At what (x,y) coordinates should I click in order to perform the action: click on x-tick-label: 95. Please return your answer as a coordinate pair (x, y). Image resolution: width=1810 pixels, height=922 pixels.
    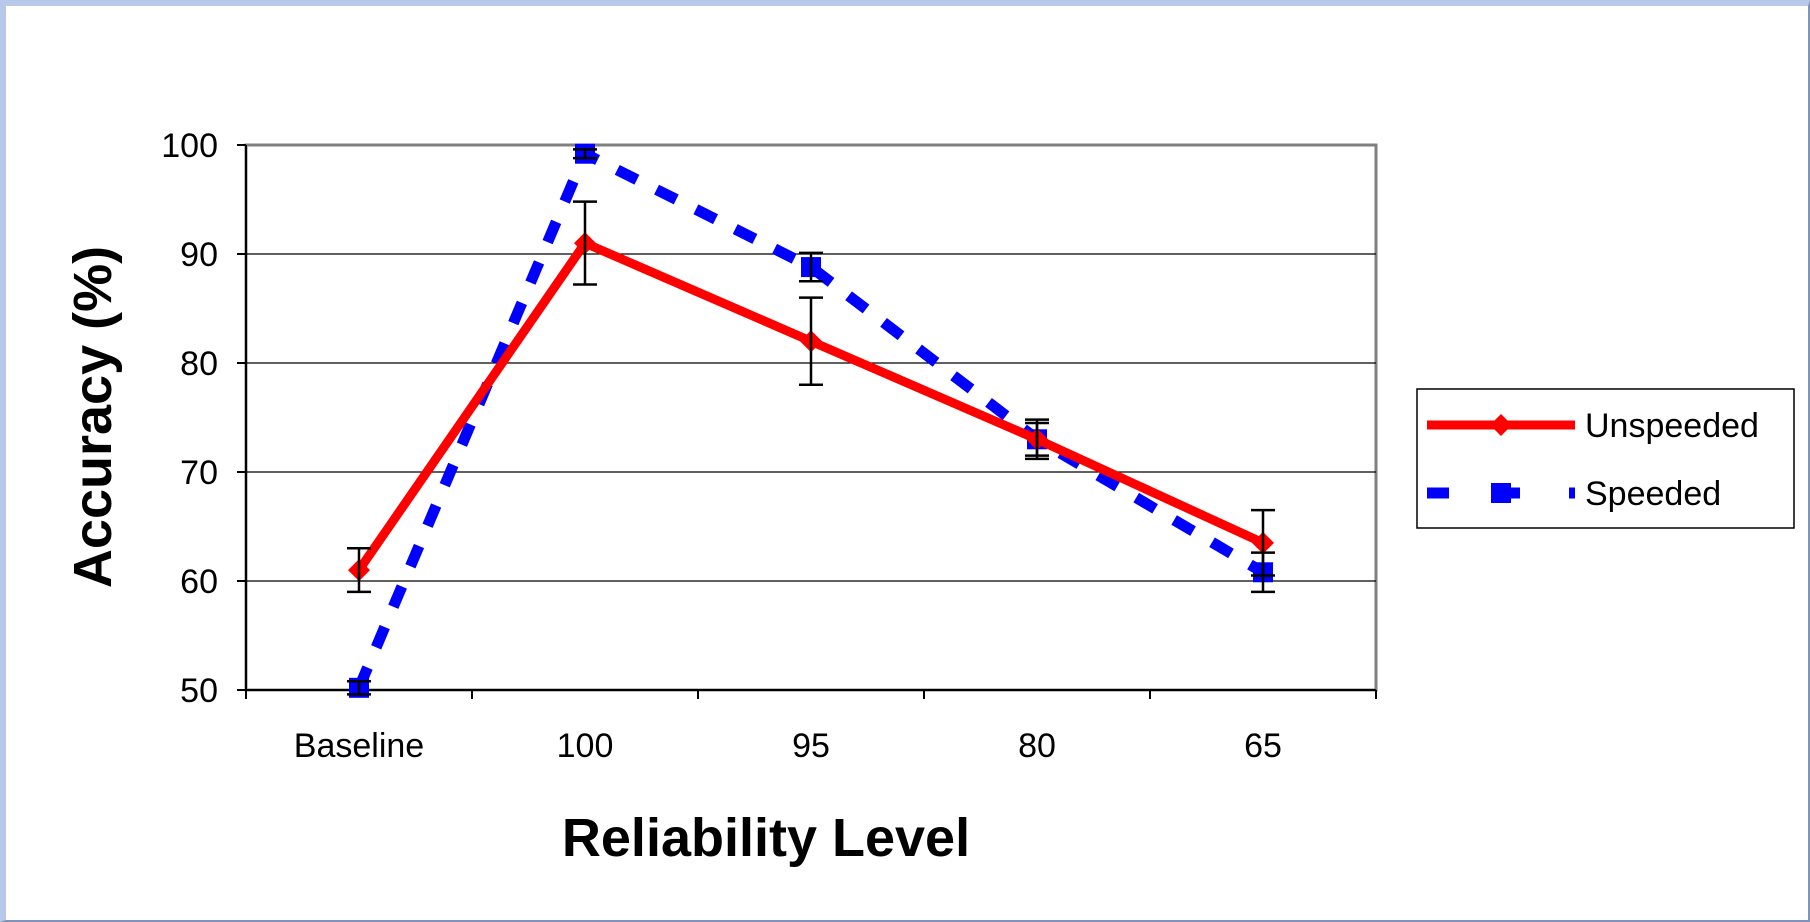
    Looking at the image, I should click on (811, 746).